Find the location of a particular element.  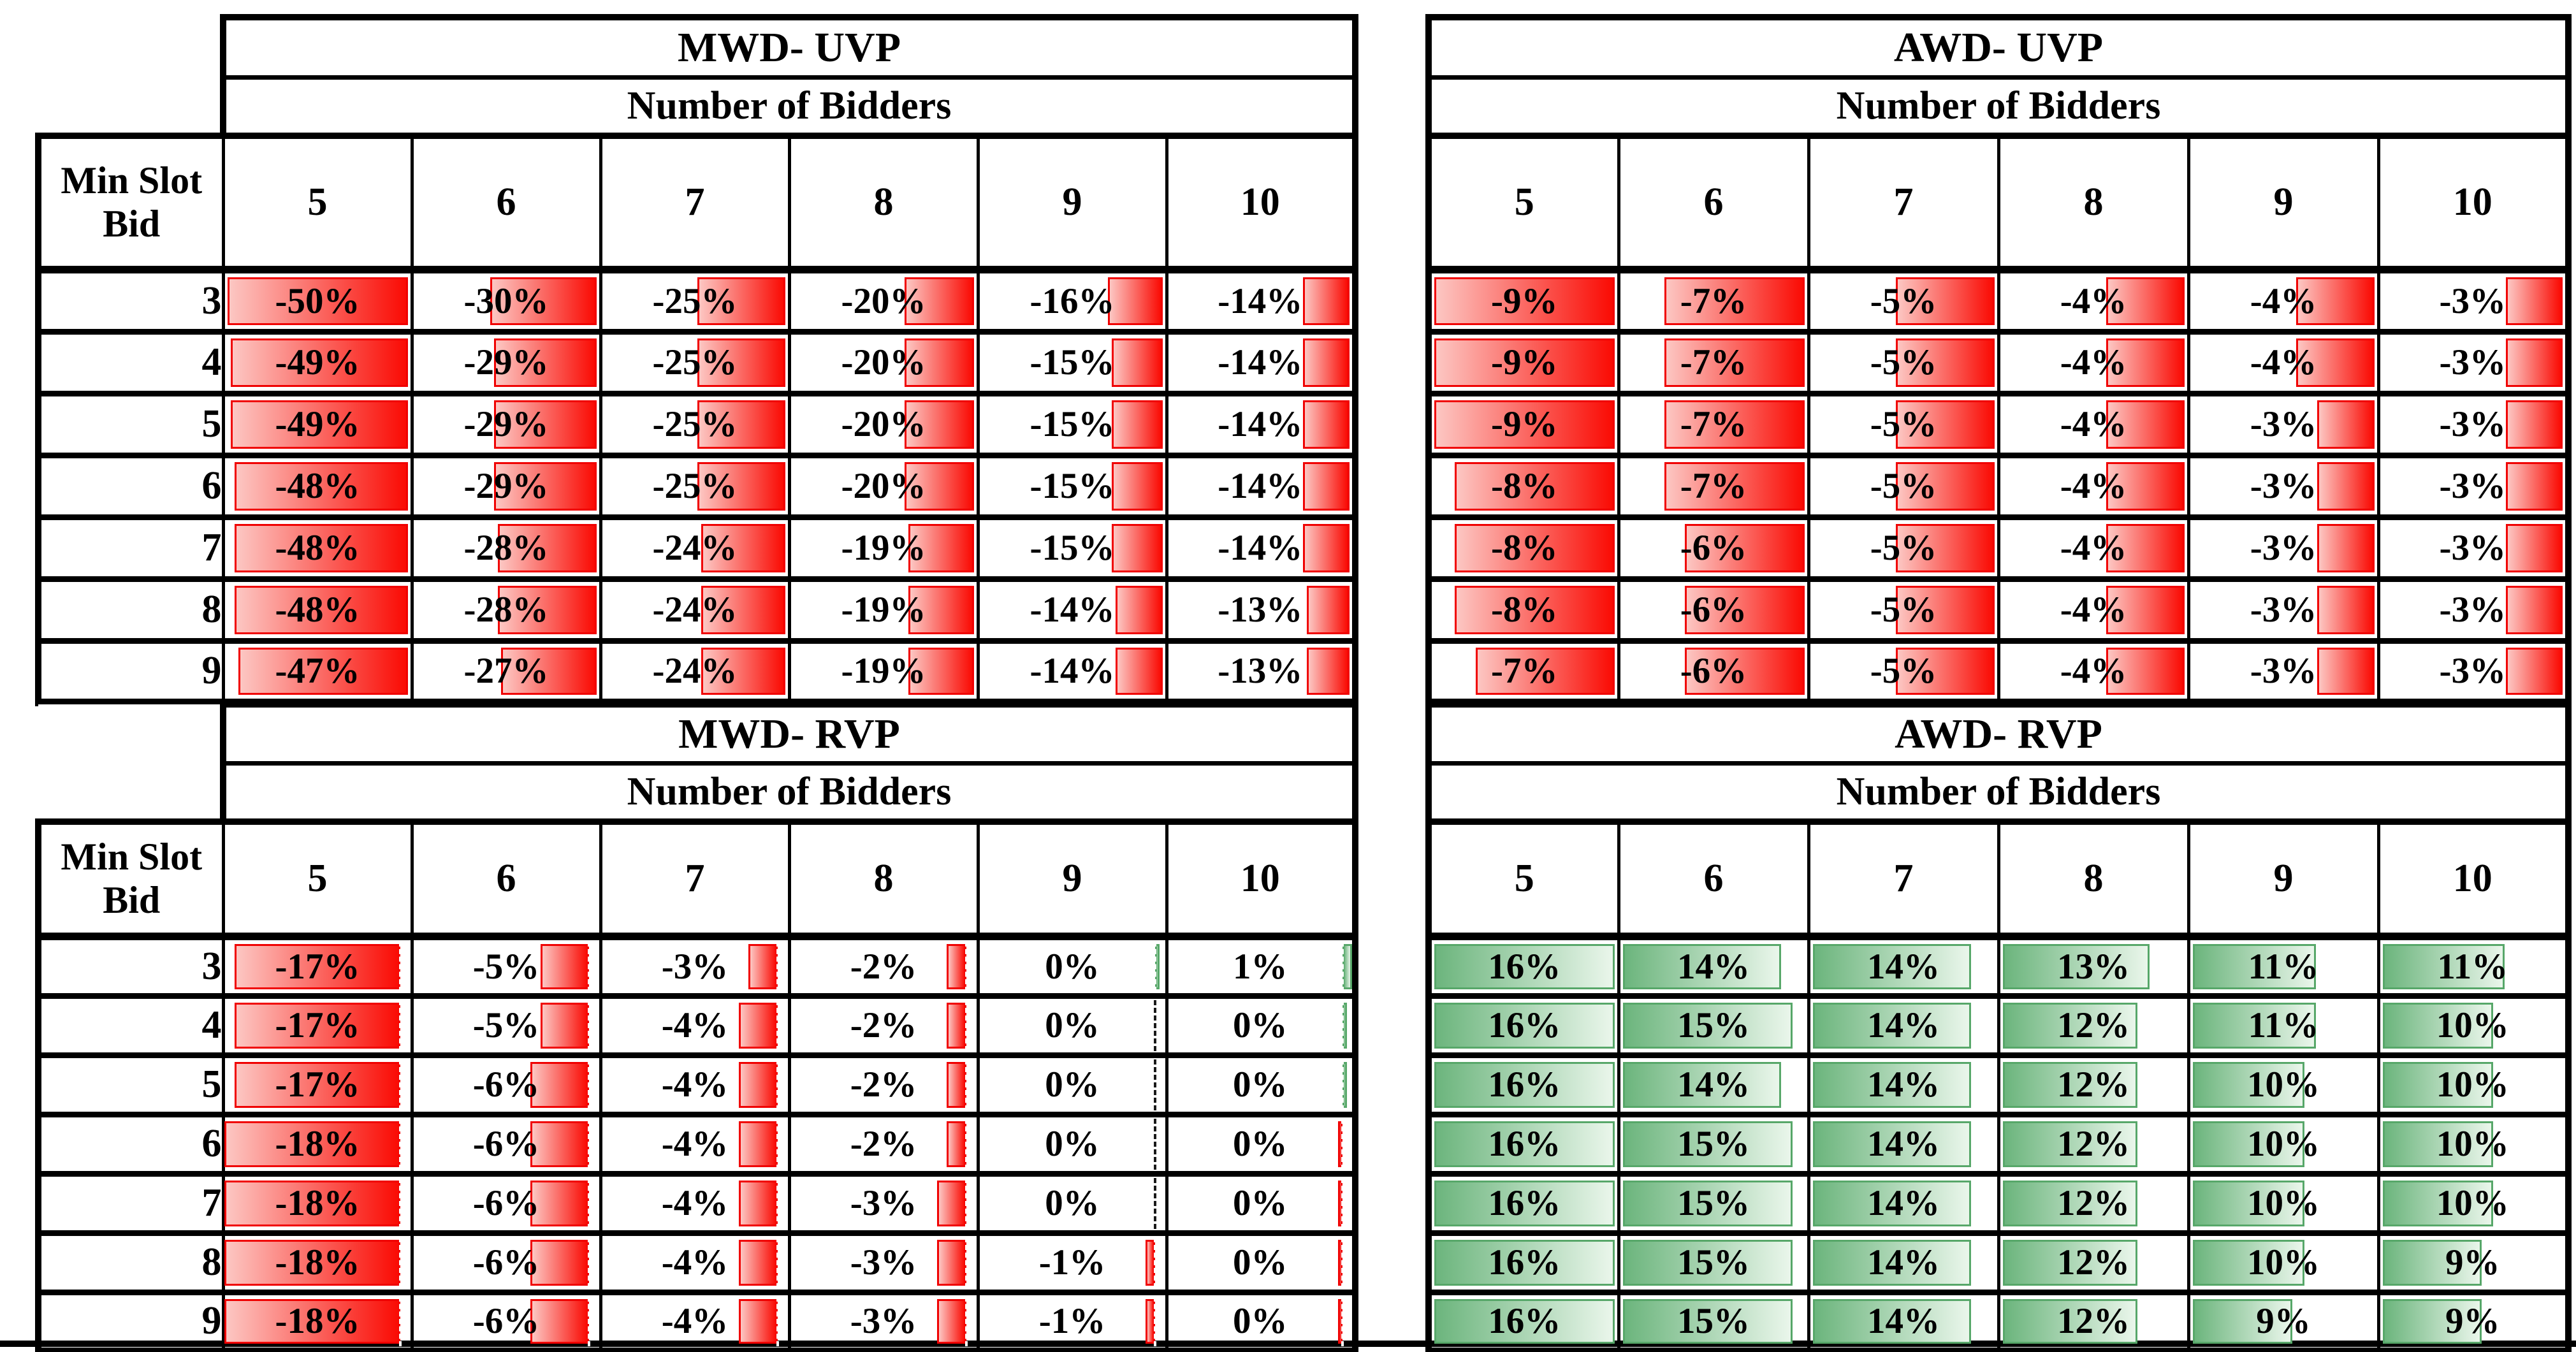

cell-value: 15% is located at coordinates (1713, 1144).